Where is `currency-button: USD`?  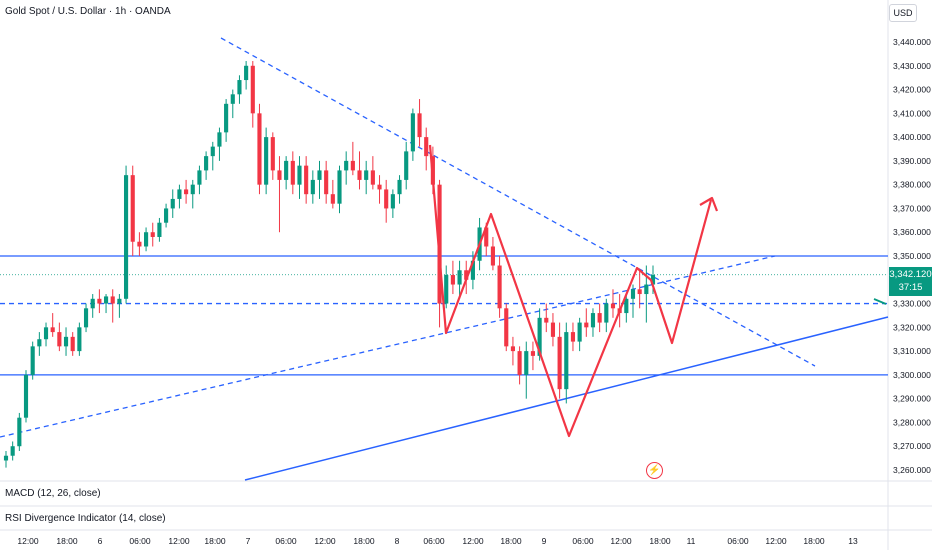 currency-button: USD is located at coordinates (903, 13).